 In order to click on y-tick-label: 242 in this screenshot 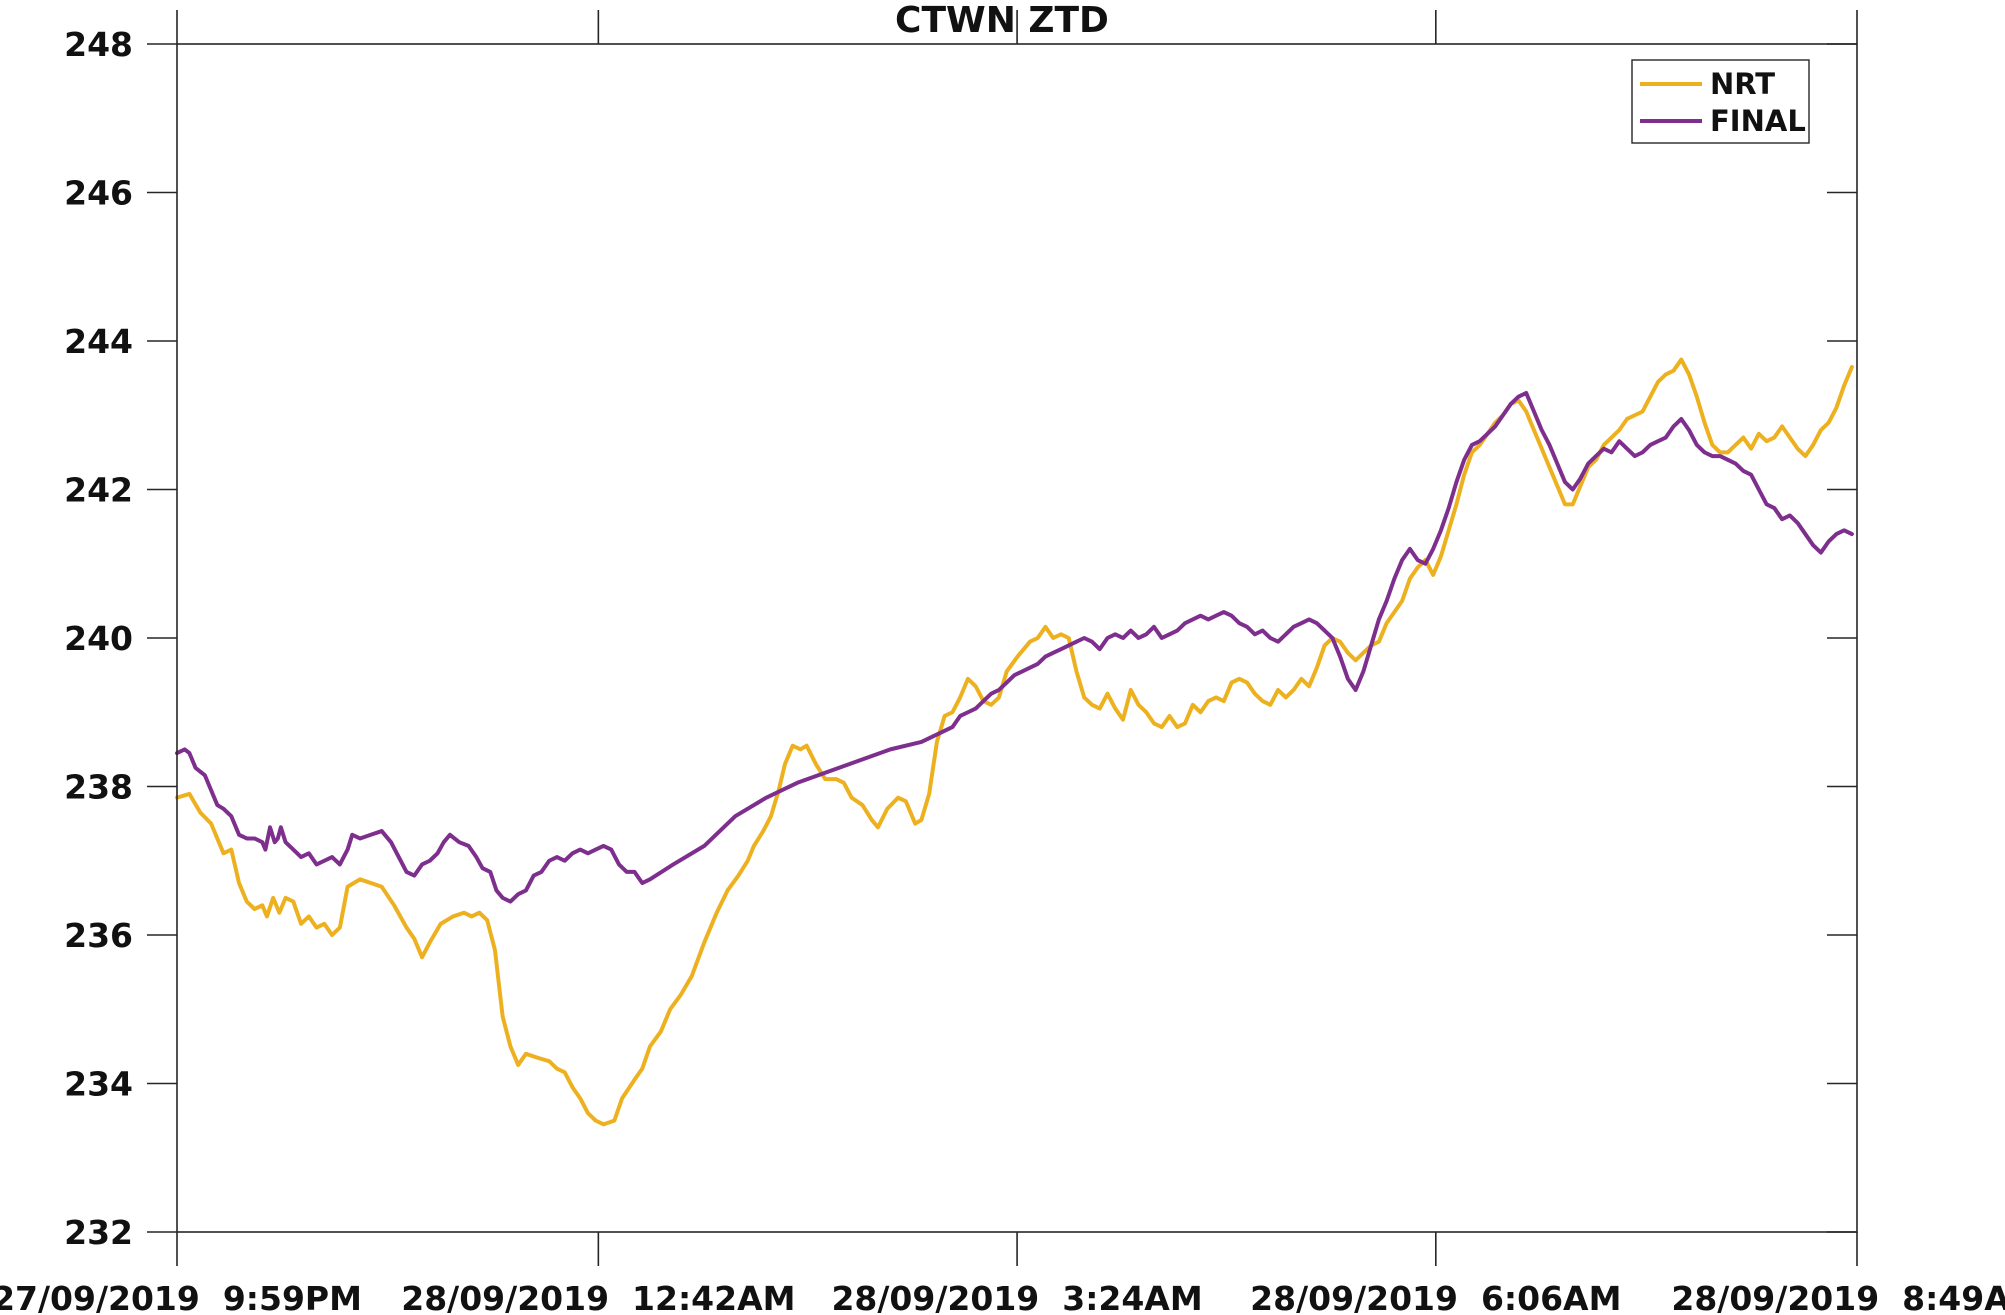, I will do `click(98, 490)`.